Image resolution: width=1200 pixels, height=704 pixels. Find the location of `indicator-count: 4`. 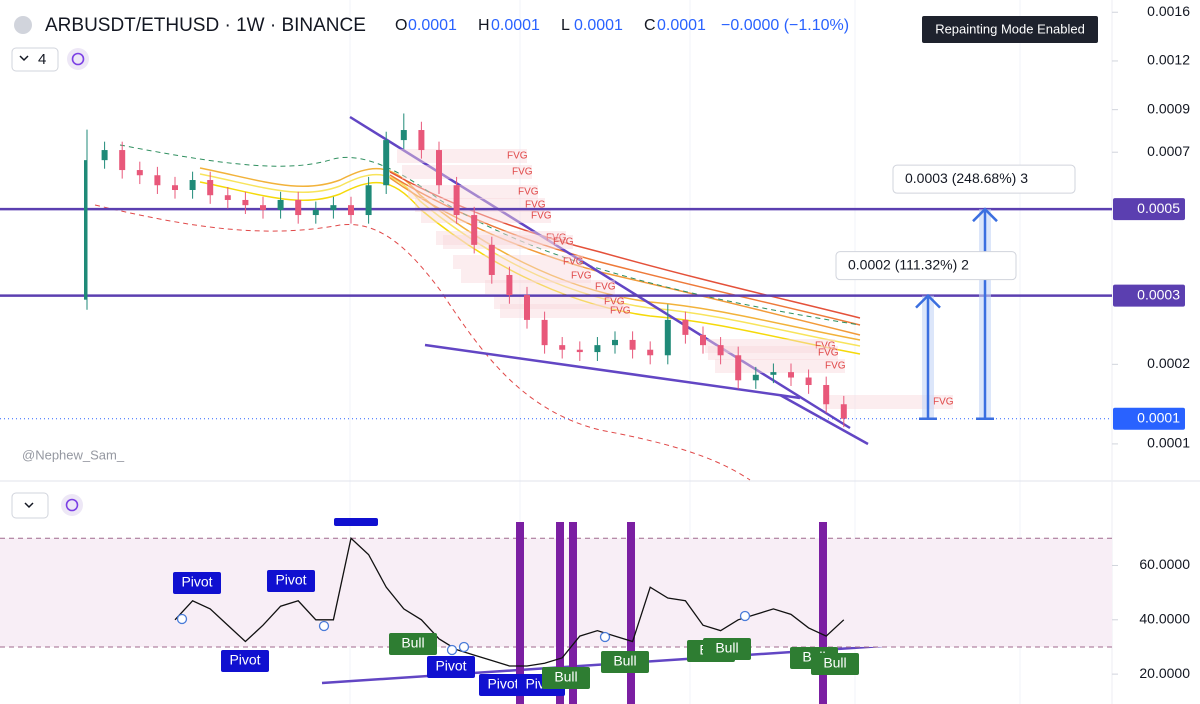

indicator-count: 4 is located at coordinates (42, 59).